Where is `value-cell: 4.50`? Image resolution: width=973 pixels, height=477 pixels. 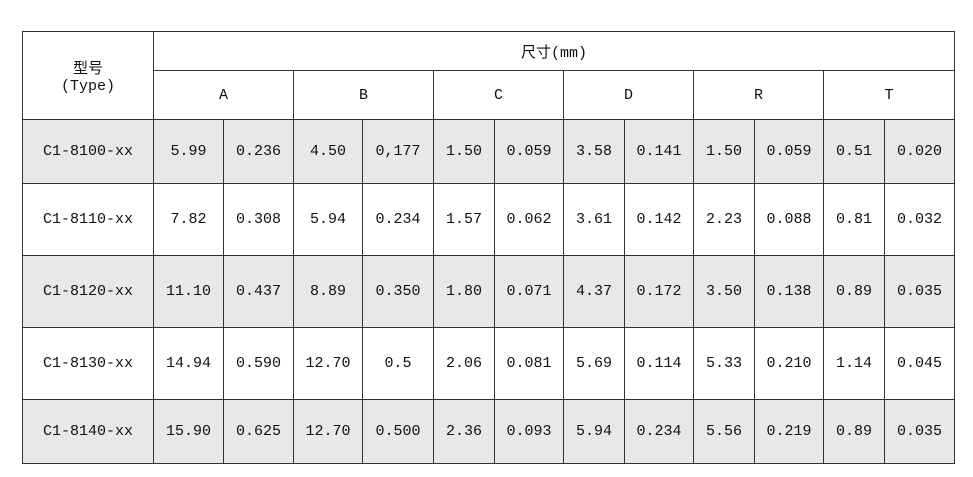 value-cell: 4.50 is located at coordinates (328, 151).